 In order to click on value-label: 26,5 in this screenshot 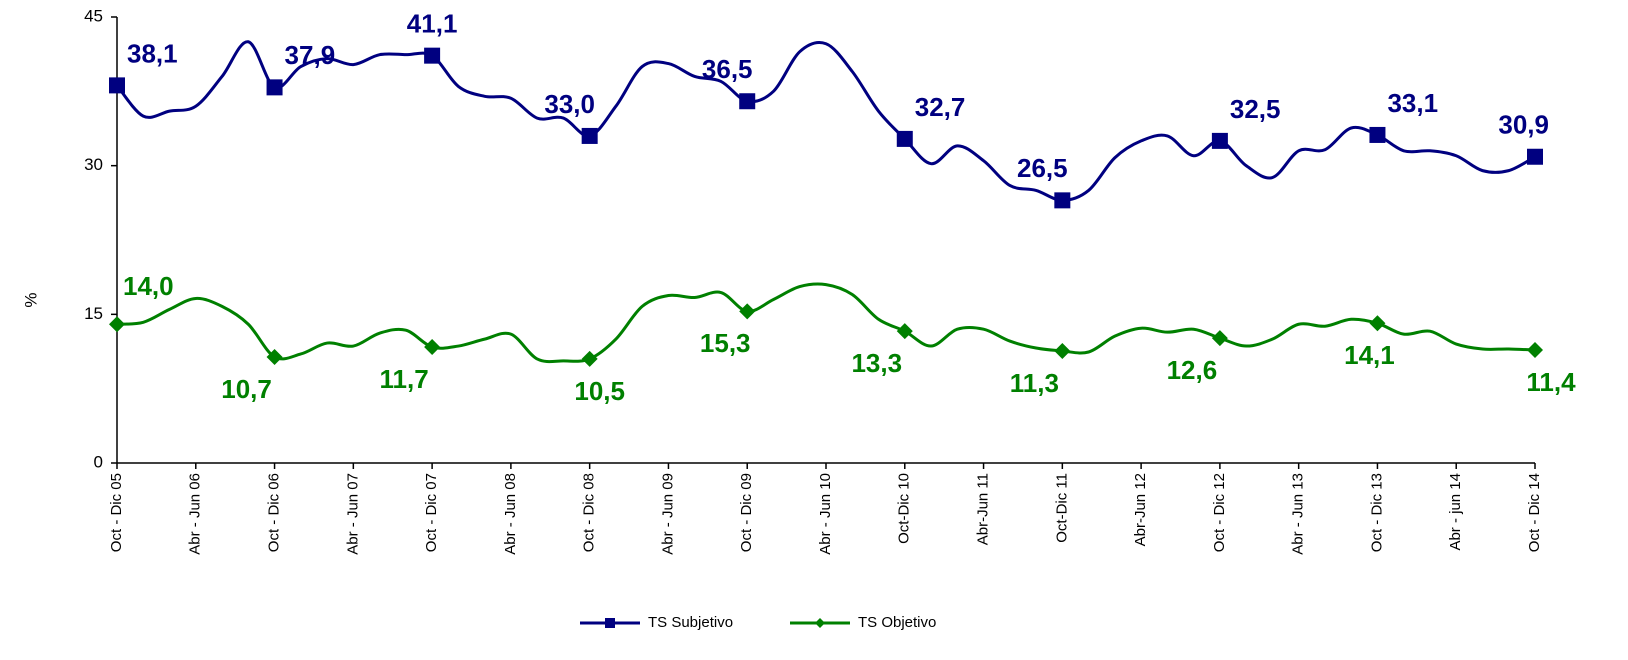, I will do `click(1042, 168)`.